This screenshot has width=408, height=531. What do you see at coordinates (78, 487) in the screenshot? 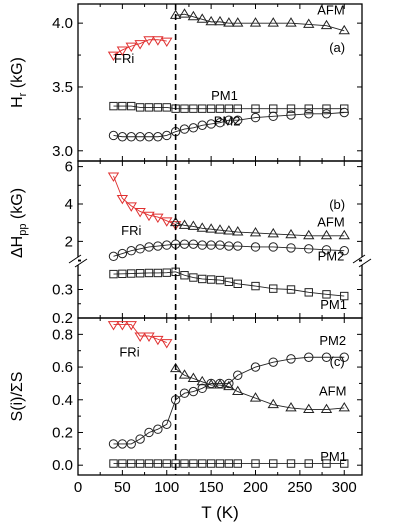
I see `x-tick-label: 0` at bounding box center [78, 487].